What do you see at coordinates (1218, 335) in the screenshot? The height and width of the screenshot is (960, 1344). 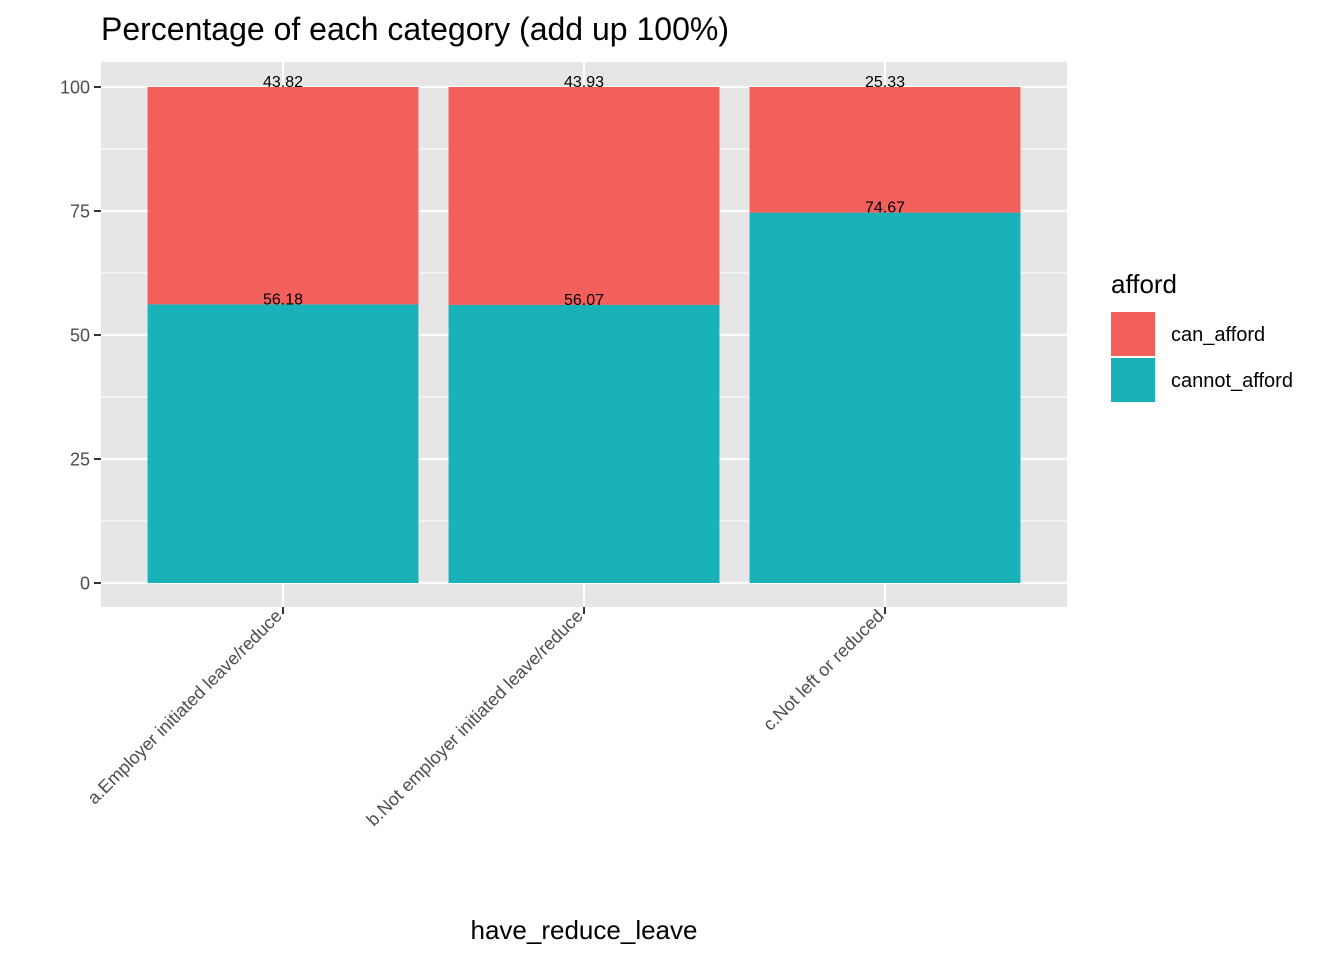 I see `legend-label-can_afford: can_afford` at bounding box center [1218, 335].